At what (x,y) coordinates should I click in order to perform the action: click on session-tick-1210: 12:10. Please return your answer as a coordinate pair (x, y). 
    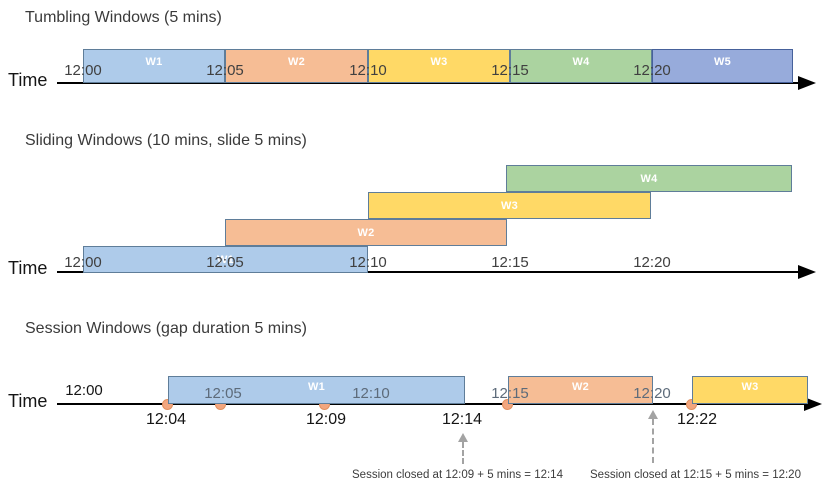
    Looking at the image, I should click on (371, 393).